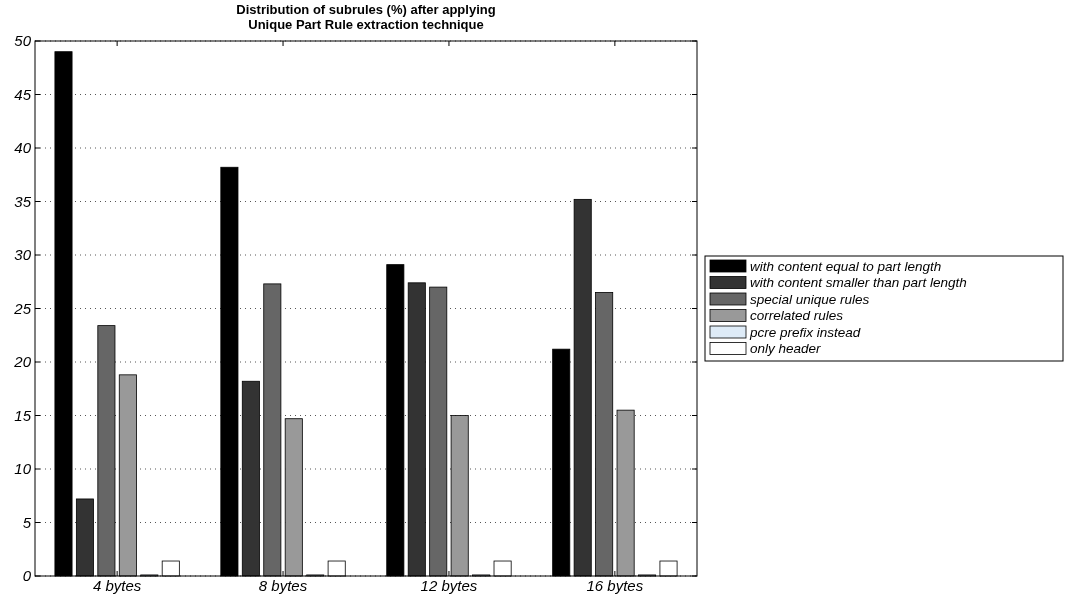 The height and width of the screenshot is (597, 1069). What do you see at coordinates (23, 94) in the screenshot?
I see `y-tick-label: 45` at bounding box center [23, 94].